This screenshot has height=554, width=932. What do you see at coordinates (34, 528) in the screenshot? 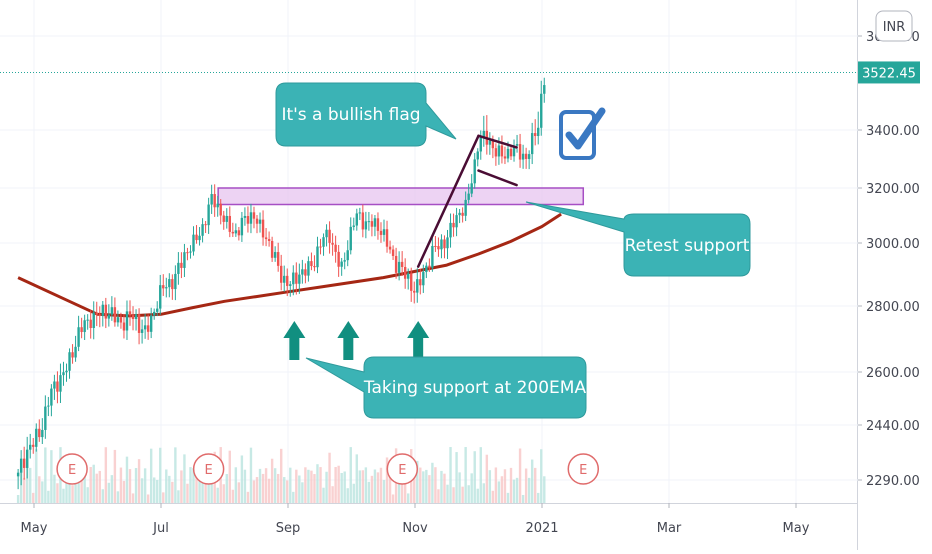
I see `x-tick-label-0: May` at bounding box center [34, 528].